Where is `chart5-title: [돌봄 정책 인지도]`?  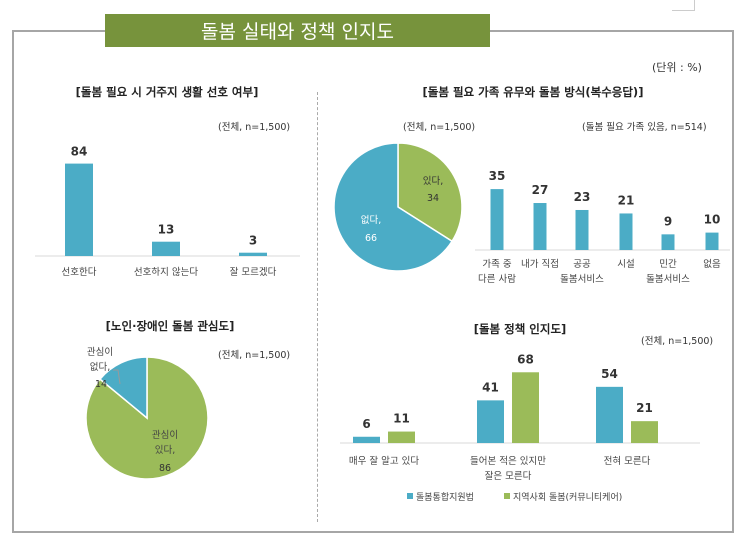
chart5-title: [돌봄 정책 인지도] is located at coordinates (520, 329).